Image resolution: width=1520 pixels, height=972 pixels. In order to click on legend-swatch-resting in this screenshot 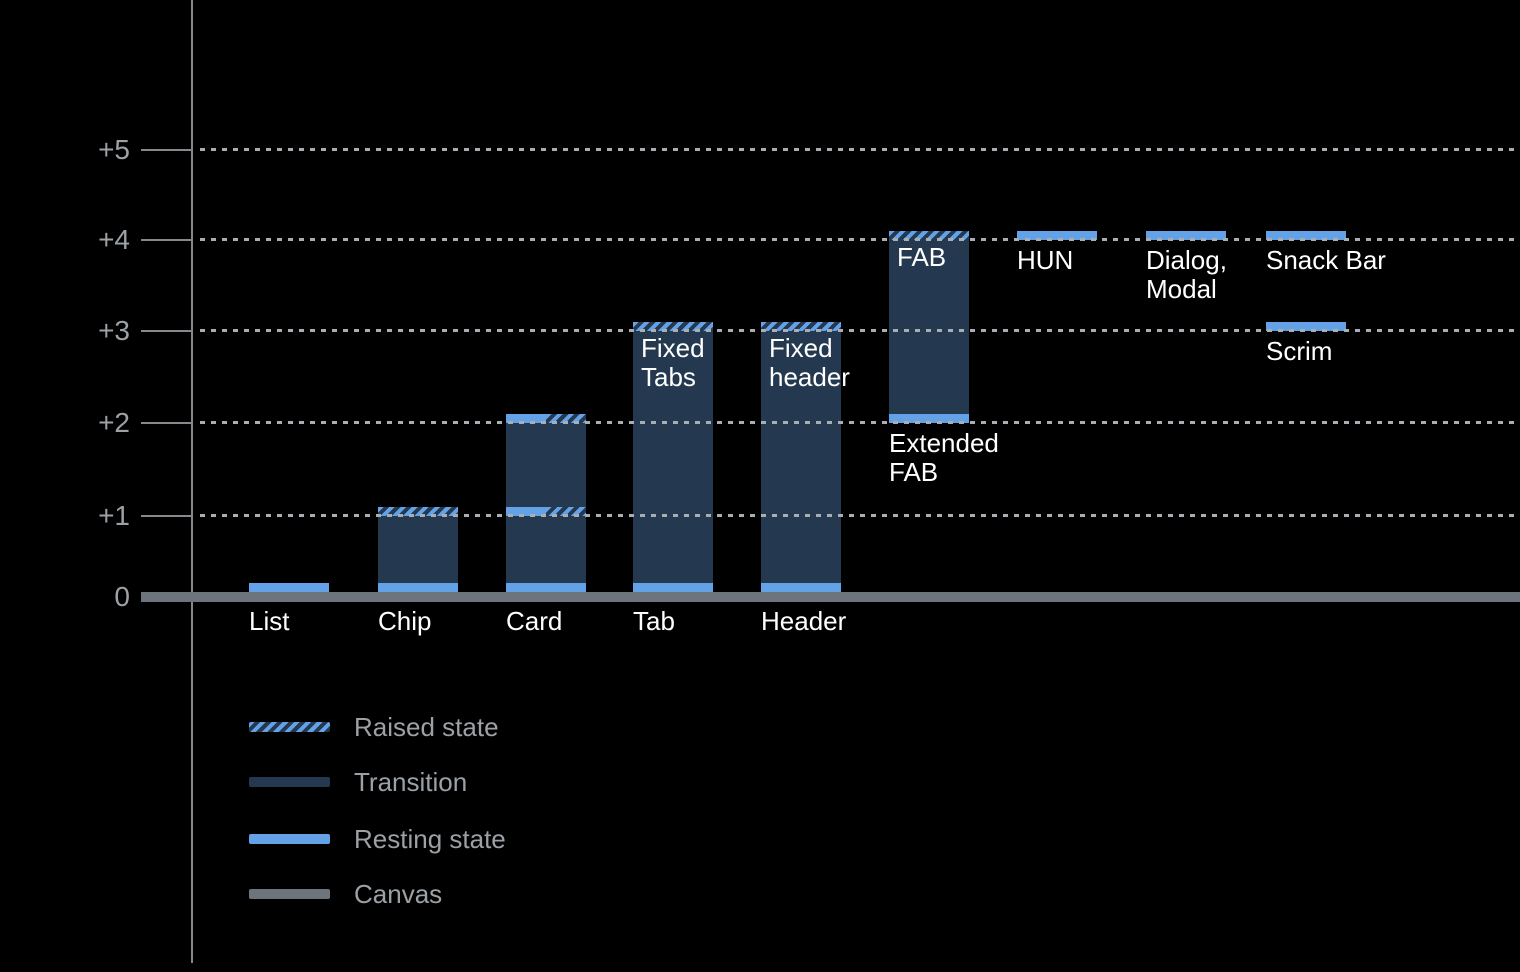, I will do `click(289, 839)`.